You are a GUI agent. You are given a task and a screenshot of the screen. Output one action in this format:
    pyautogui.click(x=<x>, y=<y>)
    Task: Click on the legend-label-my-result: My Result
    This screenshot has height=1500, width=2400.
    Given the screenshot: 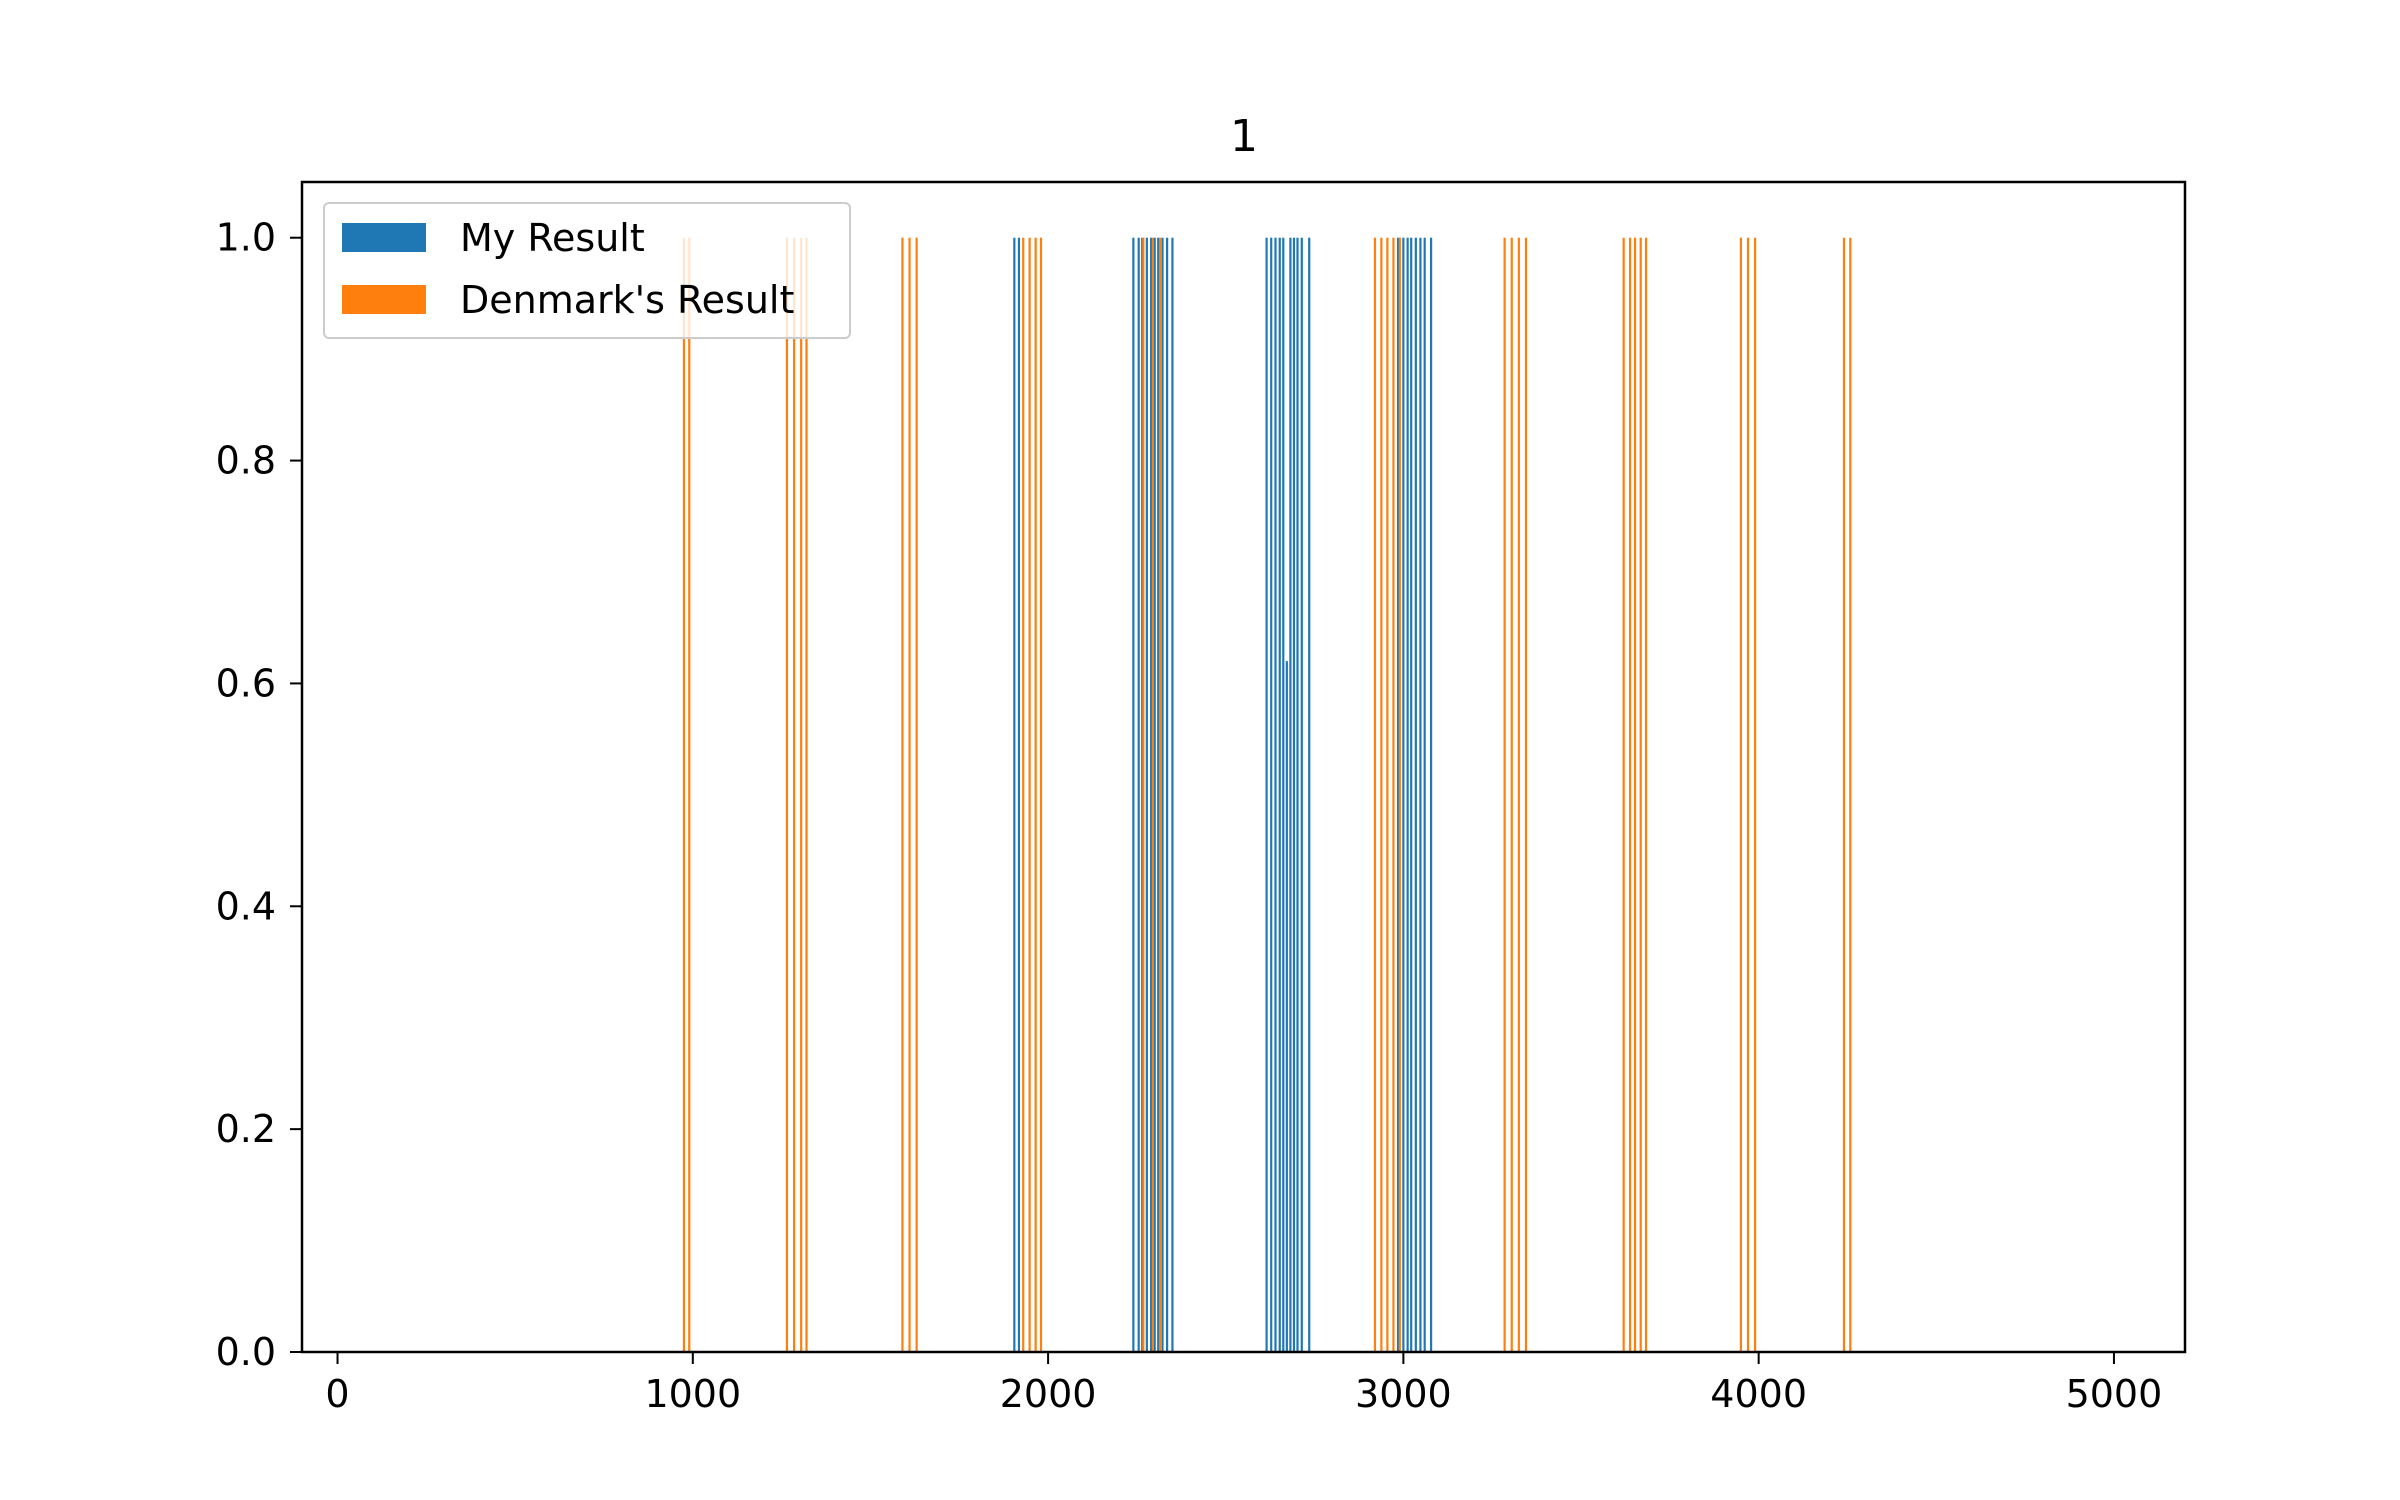 What is the action you would take?
    pyautogui.click(x=552, y=238)
    